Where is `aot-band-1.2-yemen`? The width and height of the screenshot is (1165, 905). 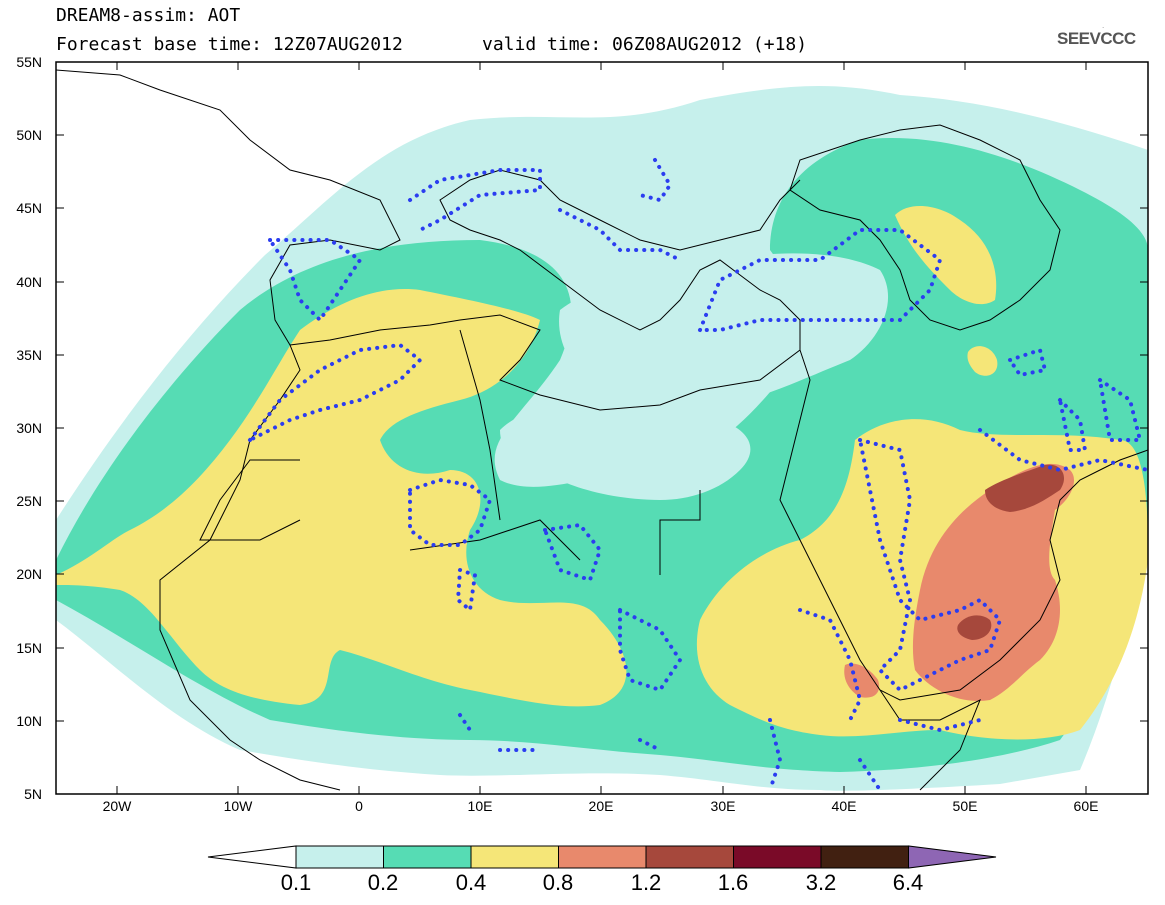
aot-band-1.2-yemen is located at coordinates (974, 627).